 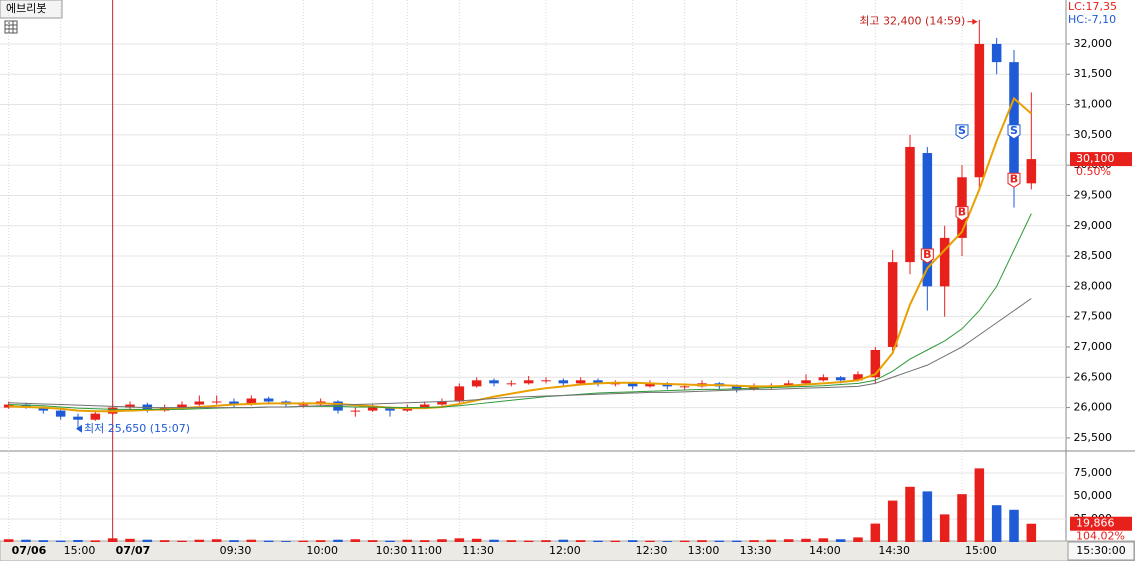 What do you see at coordinates (11, 27) in the screenshot?
I see `grid-icon` at bounding box center [11, 27].